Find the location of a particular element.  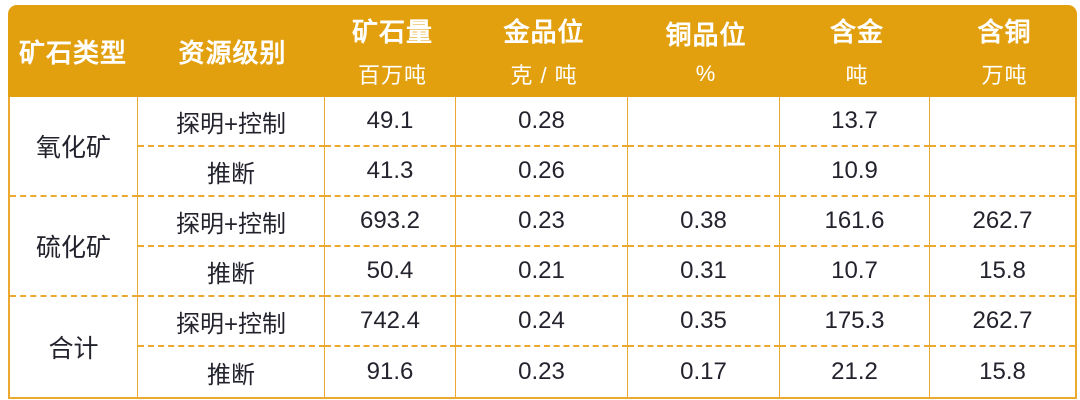

header-copper-content-unit: 万吨 is located at coordinates (1004, 75).